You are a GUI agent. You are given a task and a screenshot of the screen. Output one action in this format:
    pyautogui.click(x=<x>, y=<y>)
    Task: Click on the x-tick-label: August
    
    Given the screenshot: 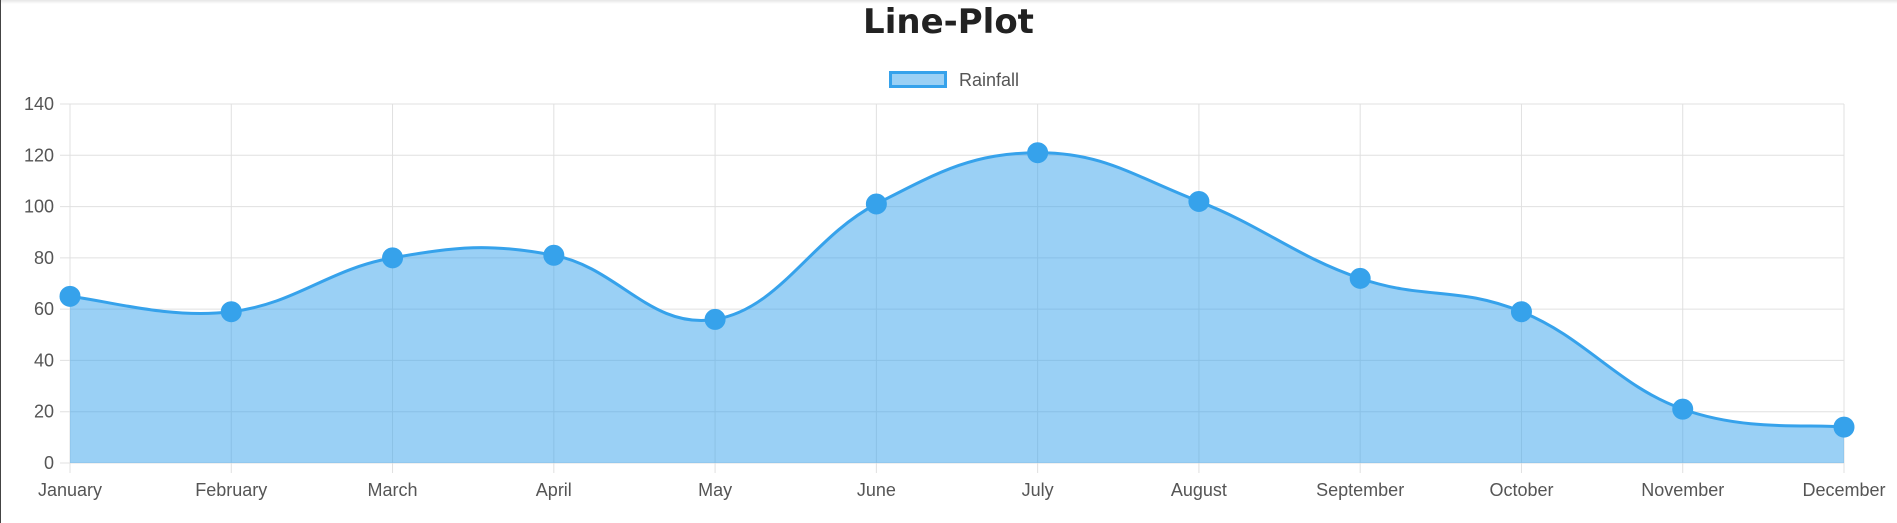 What is the action you would take?
    pyautogui.click(x=1199, y=490)
    